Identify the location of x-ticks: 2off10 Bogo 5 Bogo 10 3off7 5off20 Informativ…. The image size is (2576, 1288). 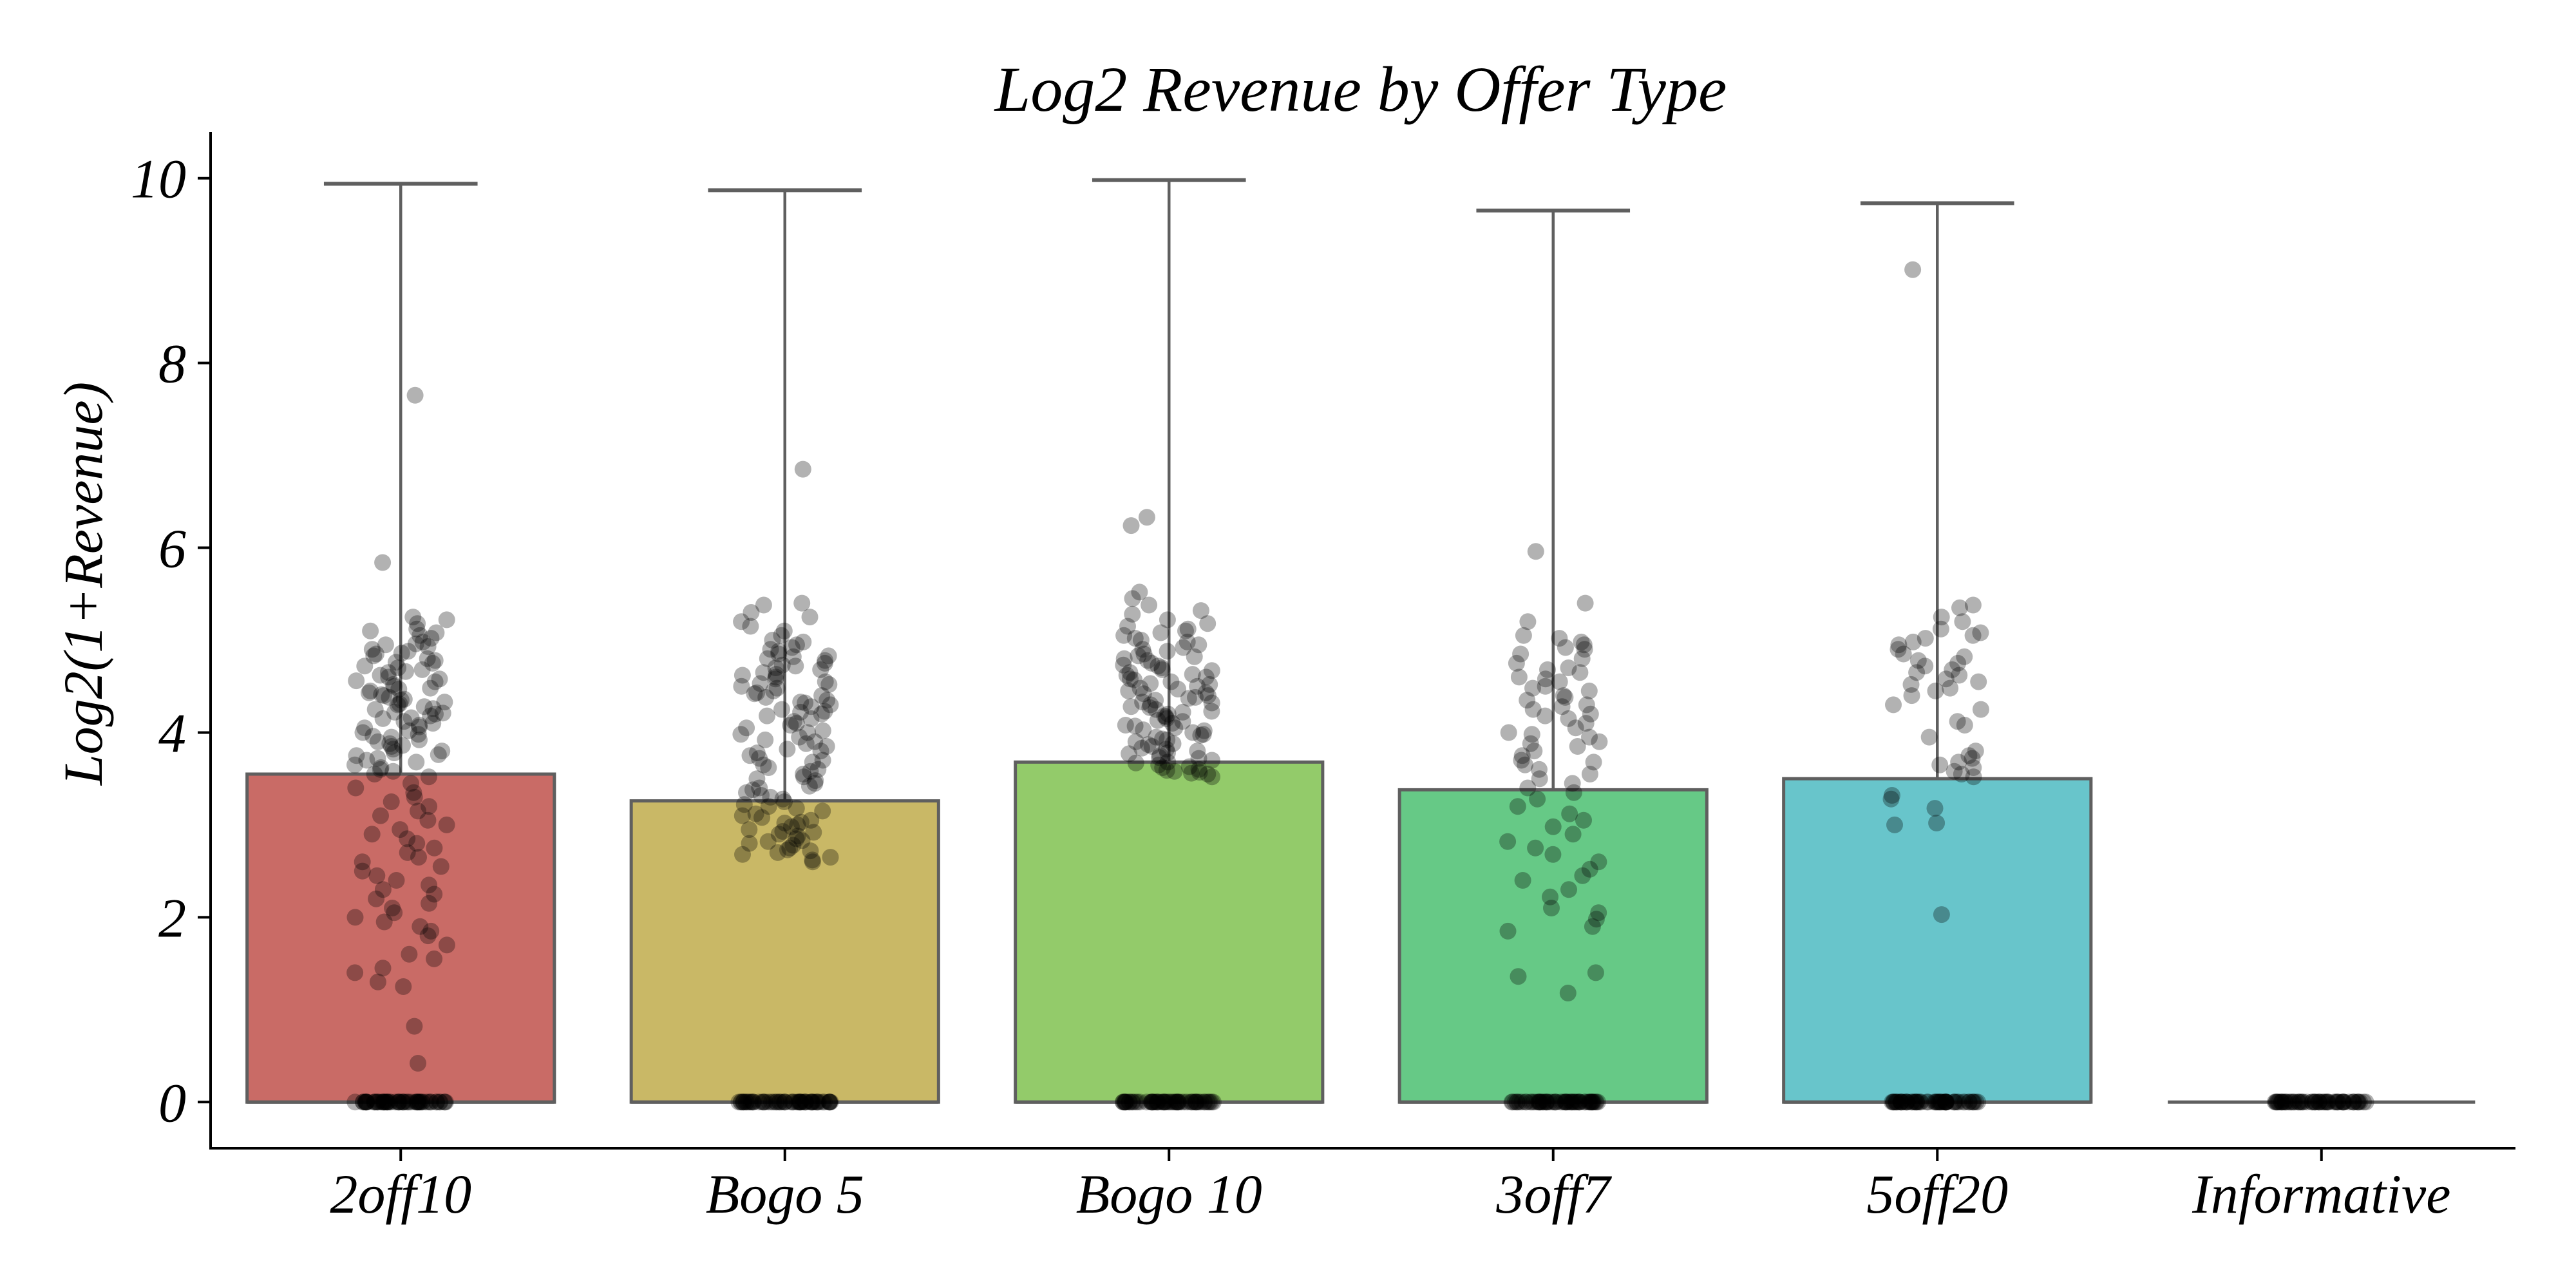
(1390, 1187).